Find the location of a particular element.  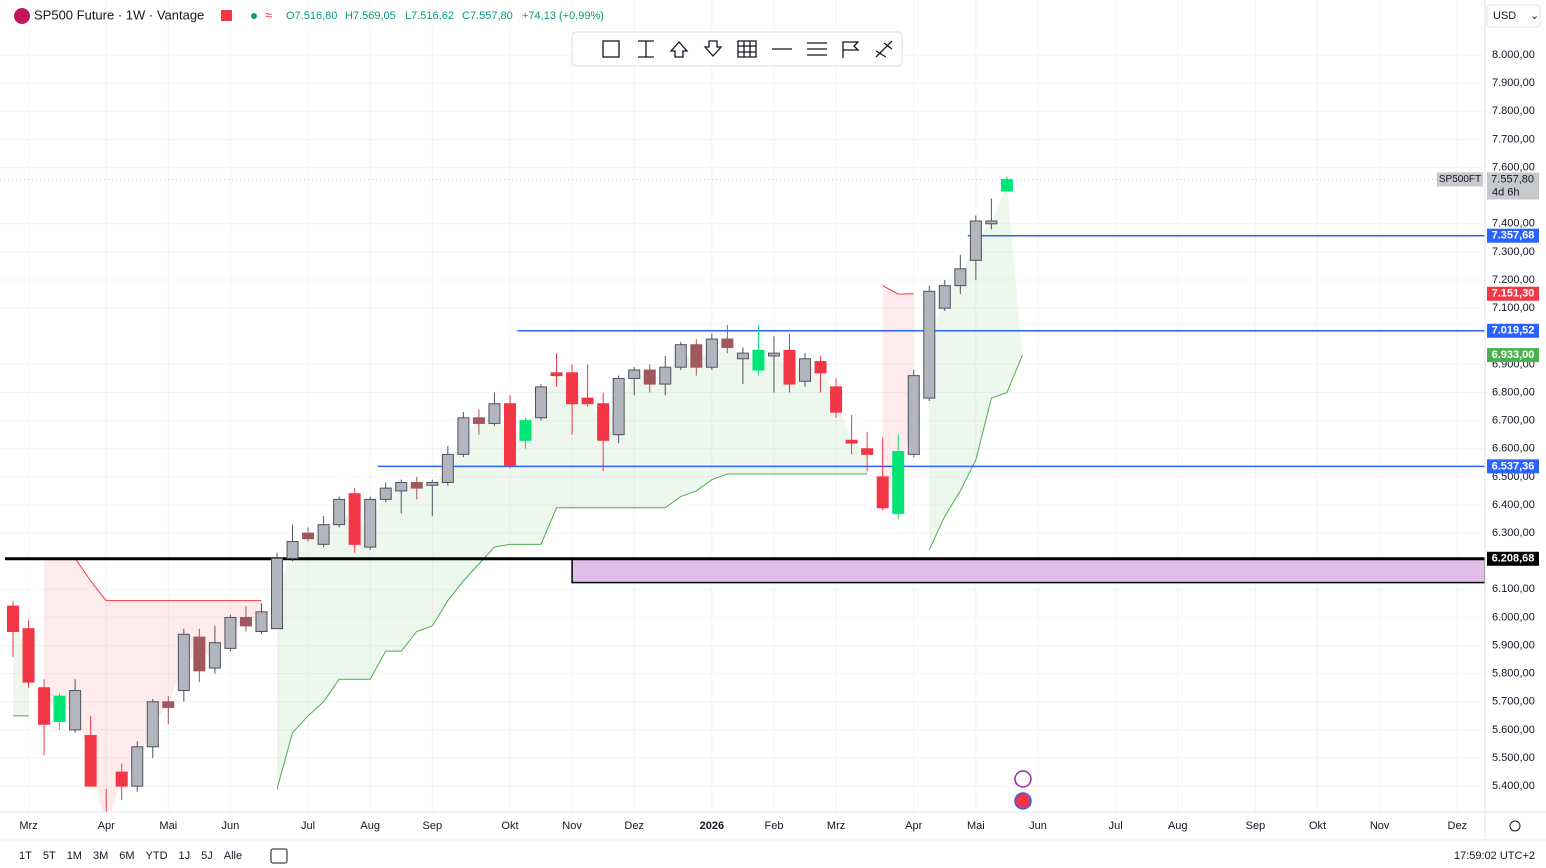

range-button: 1M is located at coordinates (74, 856).